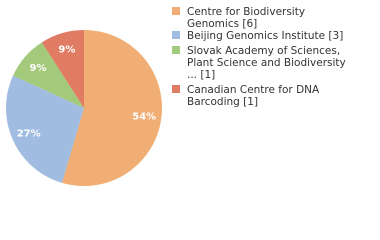 This screenshot has width=380, height=240. I want to click on legend-item: Beijing Genomics Institute [3], so click(262, 36).